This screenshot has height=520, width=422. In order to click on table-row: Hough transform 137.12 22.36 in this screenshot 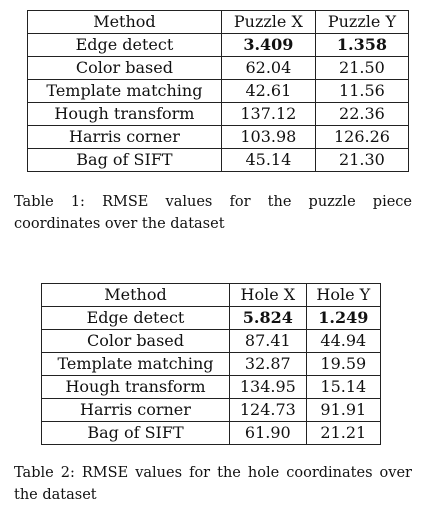, I will do `click(218, 114)`.